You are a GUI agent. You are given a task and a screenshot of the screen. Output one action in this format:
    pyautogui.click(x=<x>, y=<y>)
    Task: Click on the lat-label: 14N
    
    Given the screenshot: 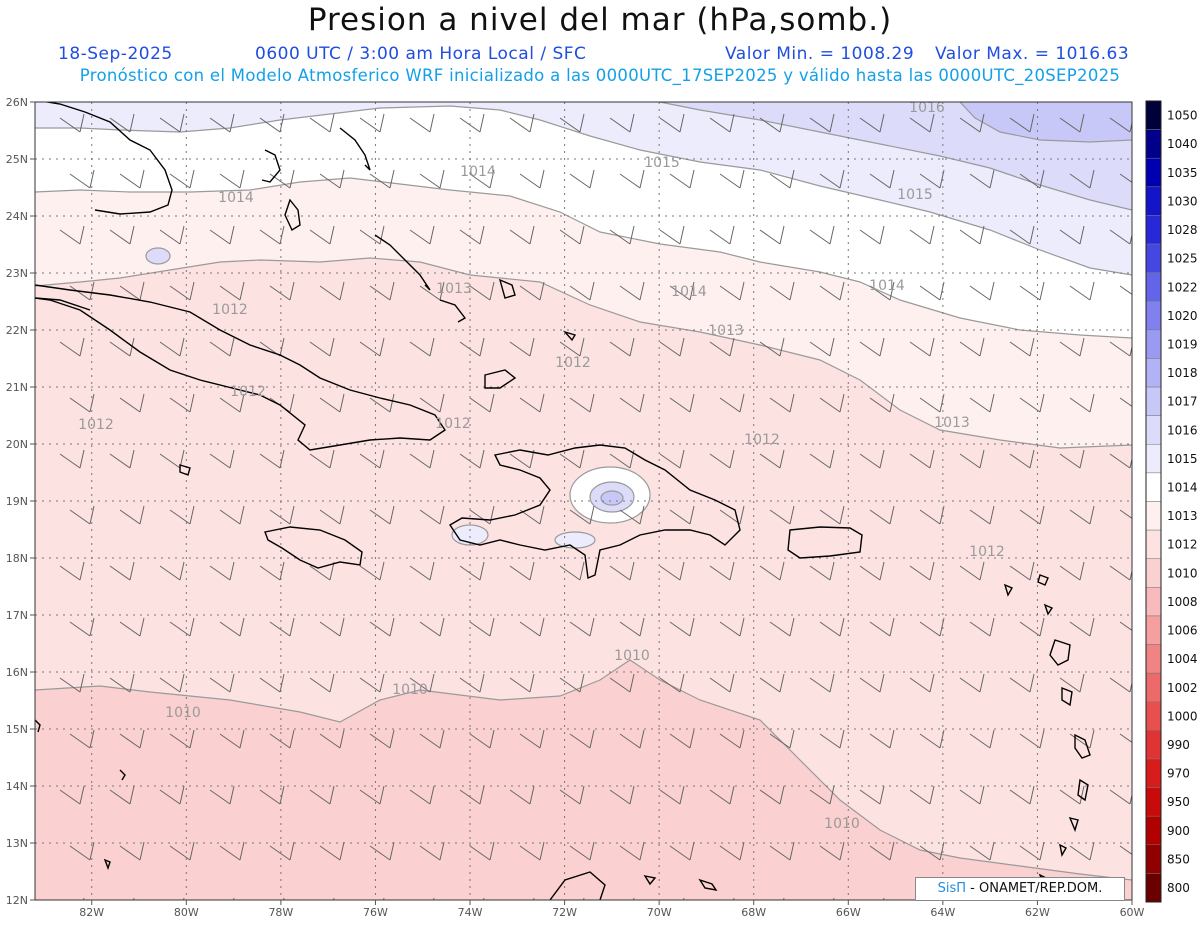 What is the action you would take?
    pyautogui.click(x=17, y=786)
    